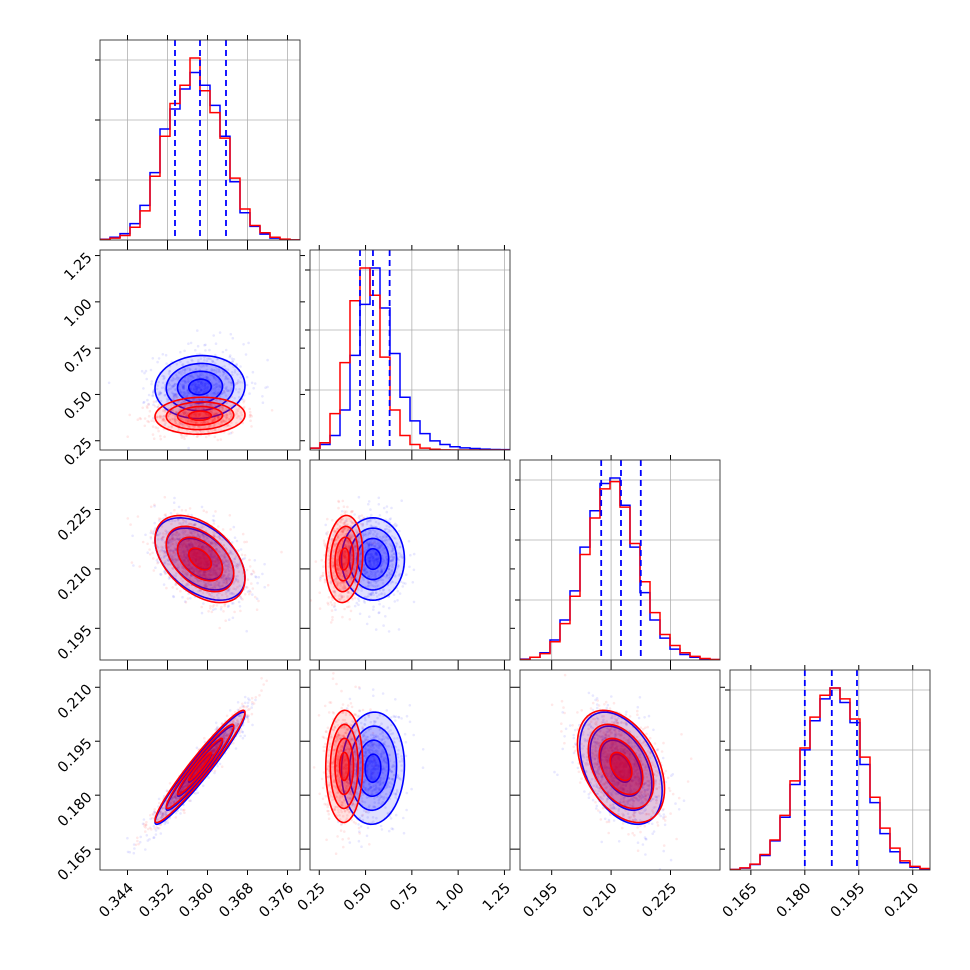  I want to click on x-tick-label-3-1: 0.180, so click(794, 900).